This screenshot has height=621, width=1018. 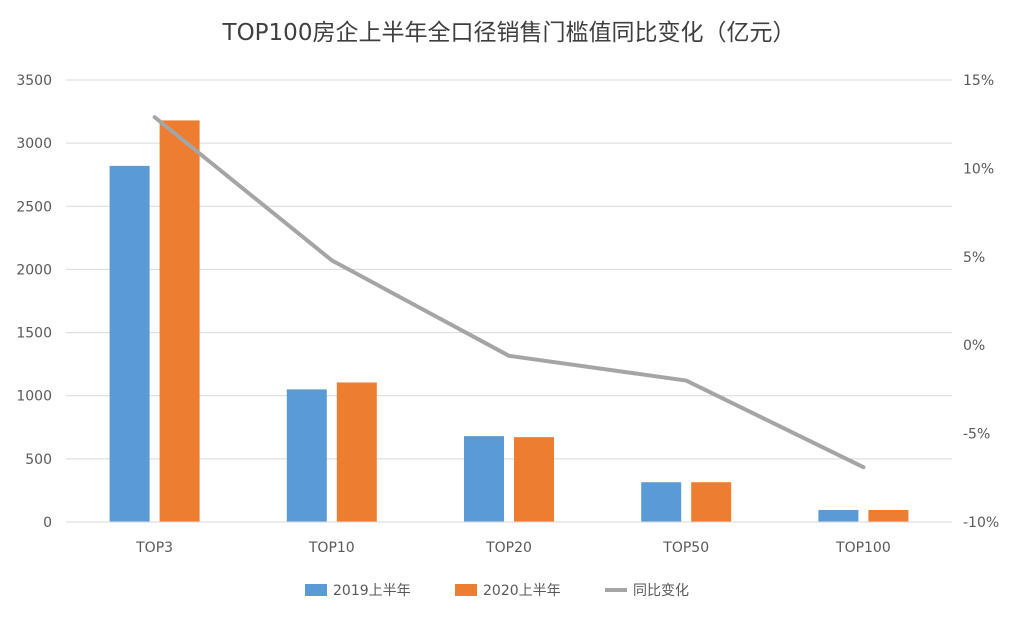 I want to click on x-tick-label: TOP50, so click(x=685, y=548).